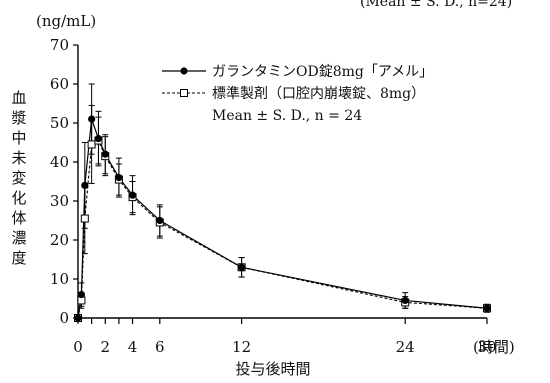  Describe the element at coordinates (59, 123) in the screenshot. I see `y-tick-label: 50` at that location.